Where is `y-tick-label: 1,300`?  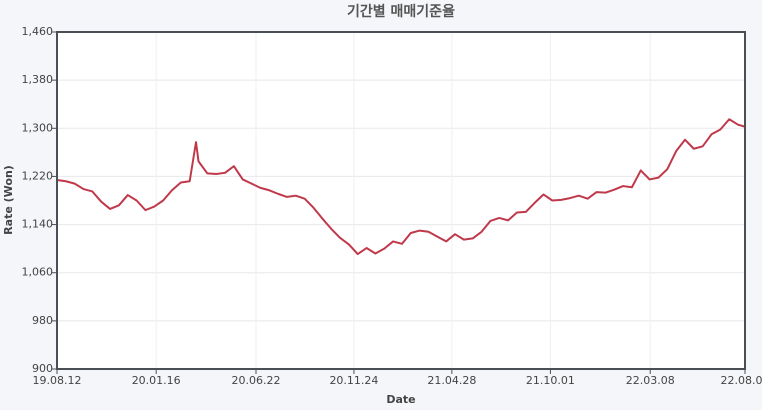
y-tick-label: 1,300 is located at coordinates (38, 127).